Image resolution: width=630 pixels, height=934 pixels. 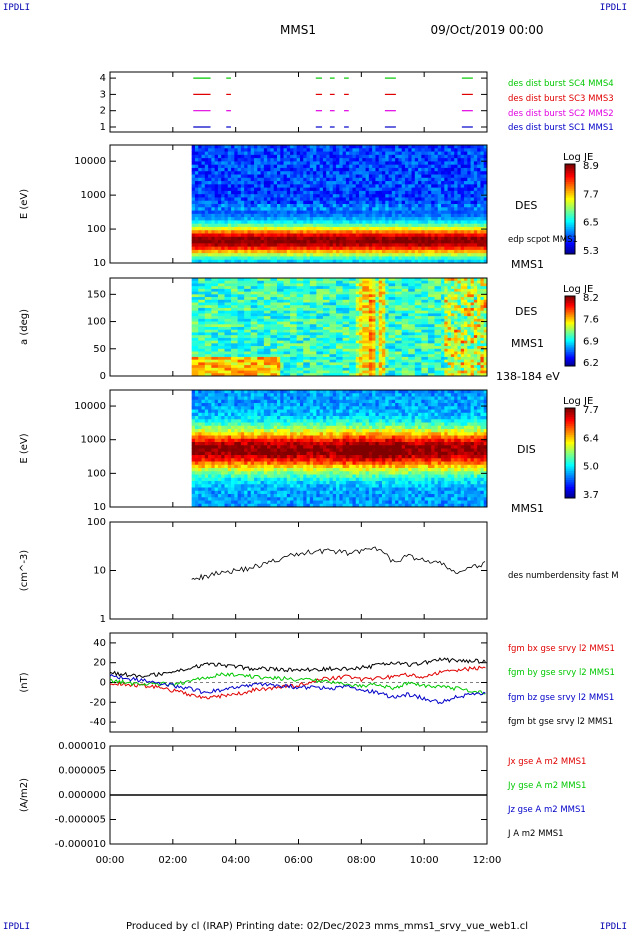 What do you see at coordinates (561, 99) in the screenshot?
I see `burst-legend-3: des dist burst SC3 MMS3` at bounding box center [561, 99].